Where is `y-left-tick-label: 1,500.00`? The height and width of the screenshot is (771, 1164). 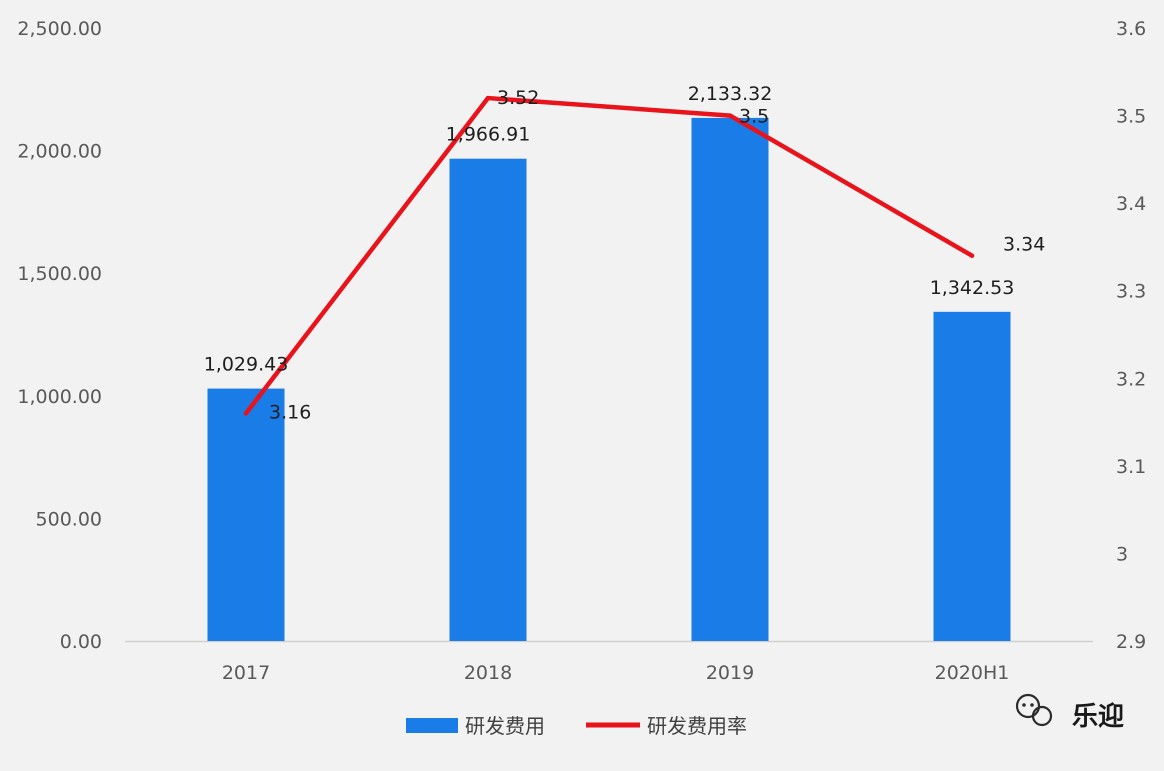 y-left-tick-label: 1,500.00 is located at coordinates (59, 274).